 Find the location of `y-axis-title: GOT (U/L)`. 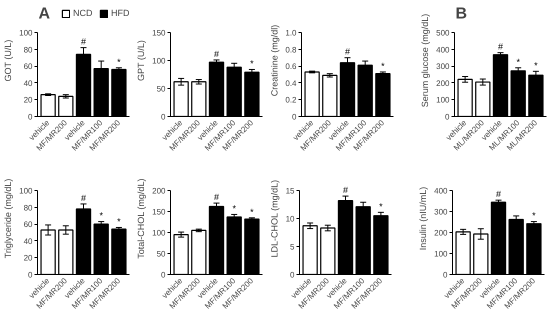

y-axis-title: GOT (U/L) is located at coordinates (8, 61).